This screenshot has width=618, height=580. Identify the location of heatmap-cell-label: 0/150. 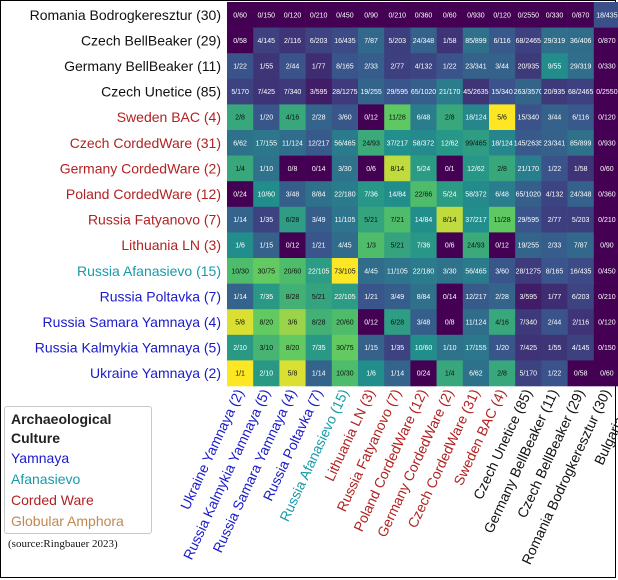
(607, 348).